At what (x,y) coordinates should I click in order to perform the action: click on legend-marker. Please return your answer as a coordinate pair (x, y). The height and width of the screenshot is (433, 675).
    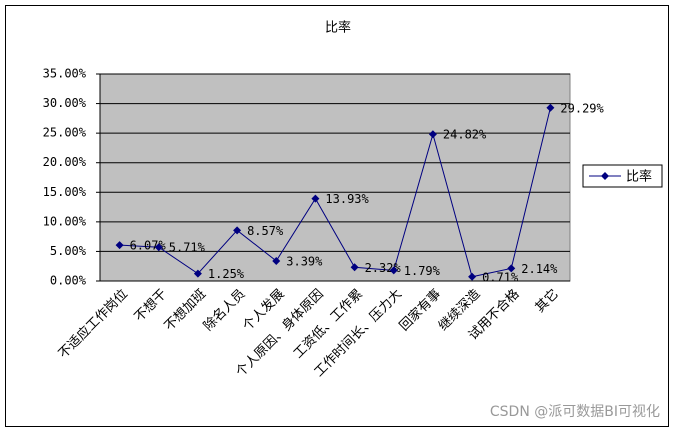
    Looking at the image, I should click on (605, 176).